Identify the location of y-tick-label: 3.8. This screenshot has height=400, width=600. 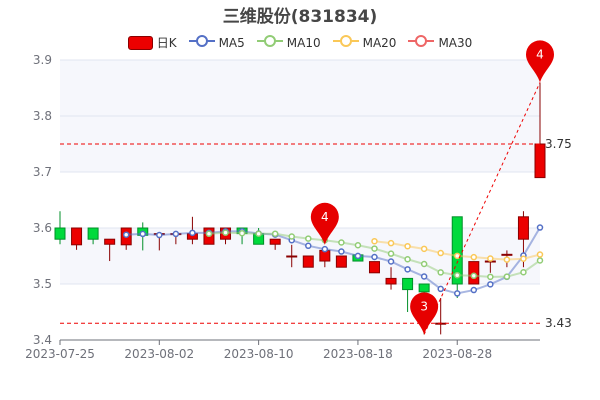
(42, 116).